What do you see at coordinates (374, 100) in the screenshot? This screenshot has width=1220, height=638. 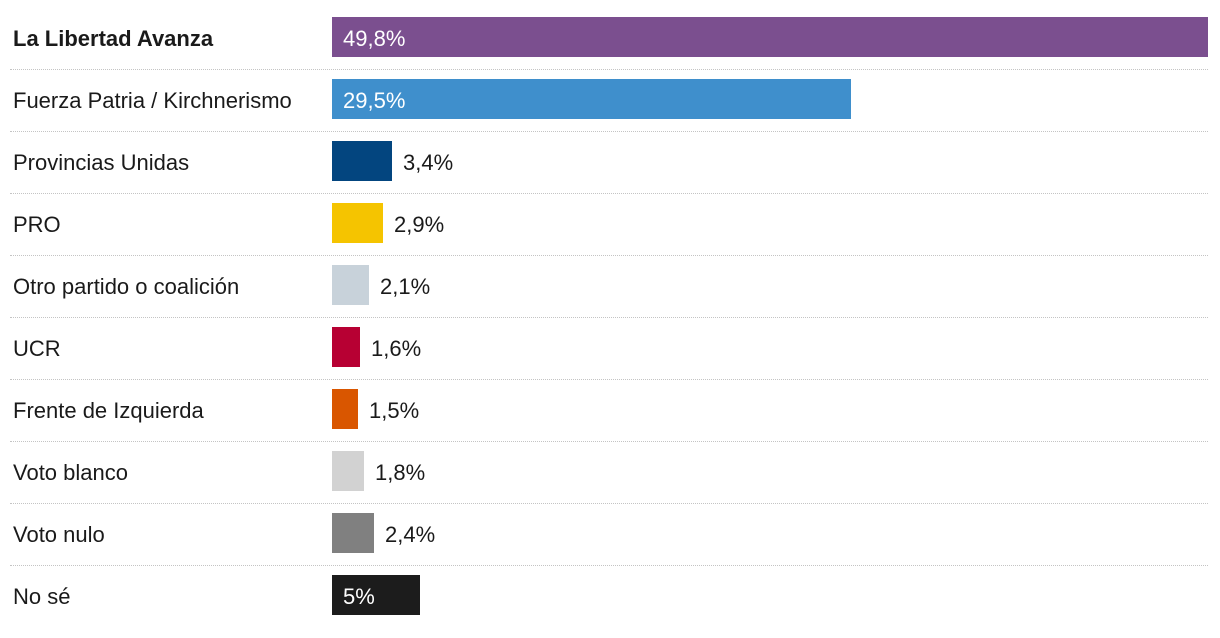 I see `value-label: 29,5%` at bounding box center [374, 100].